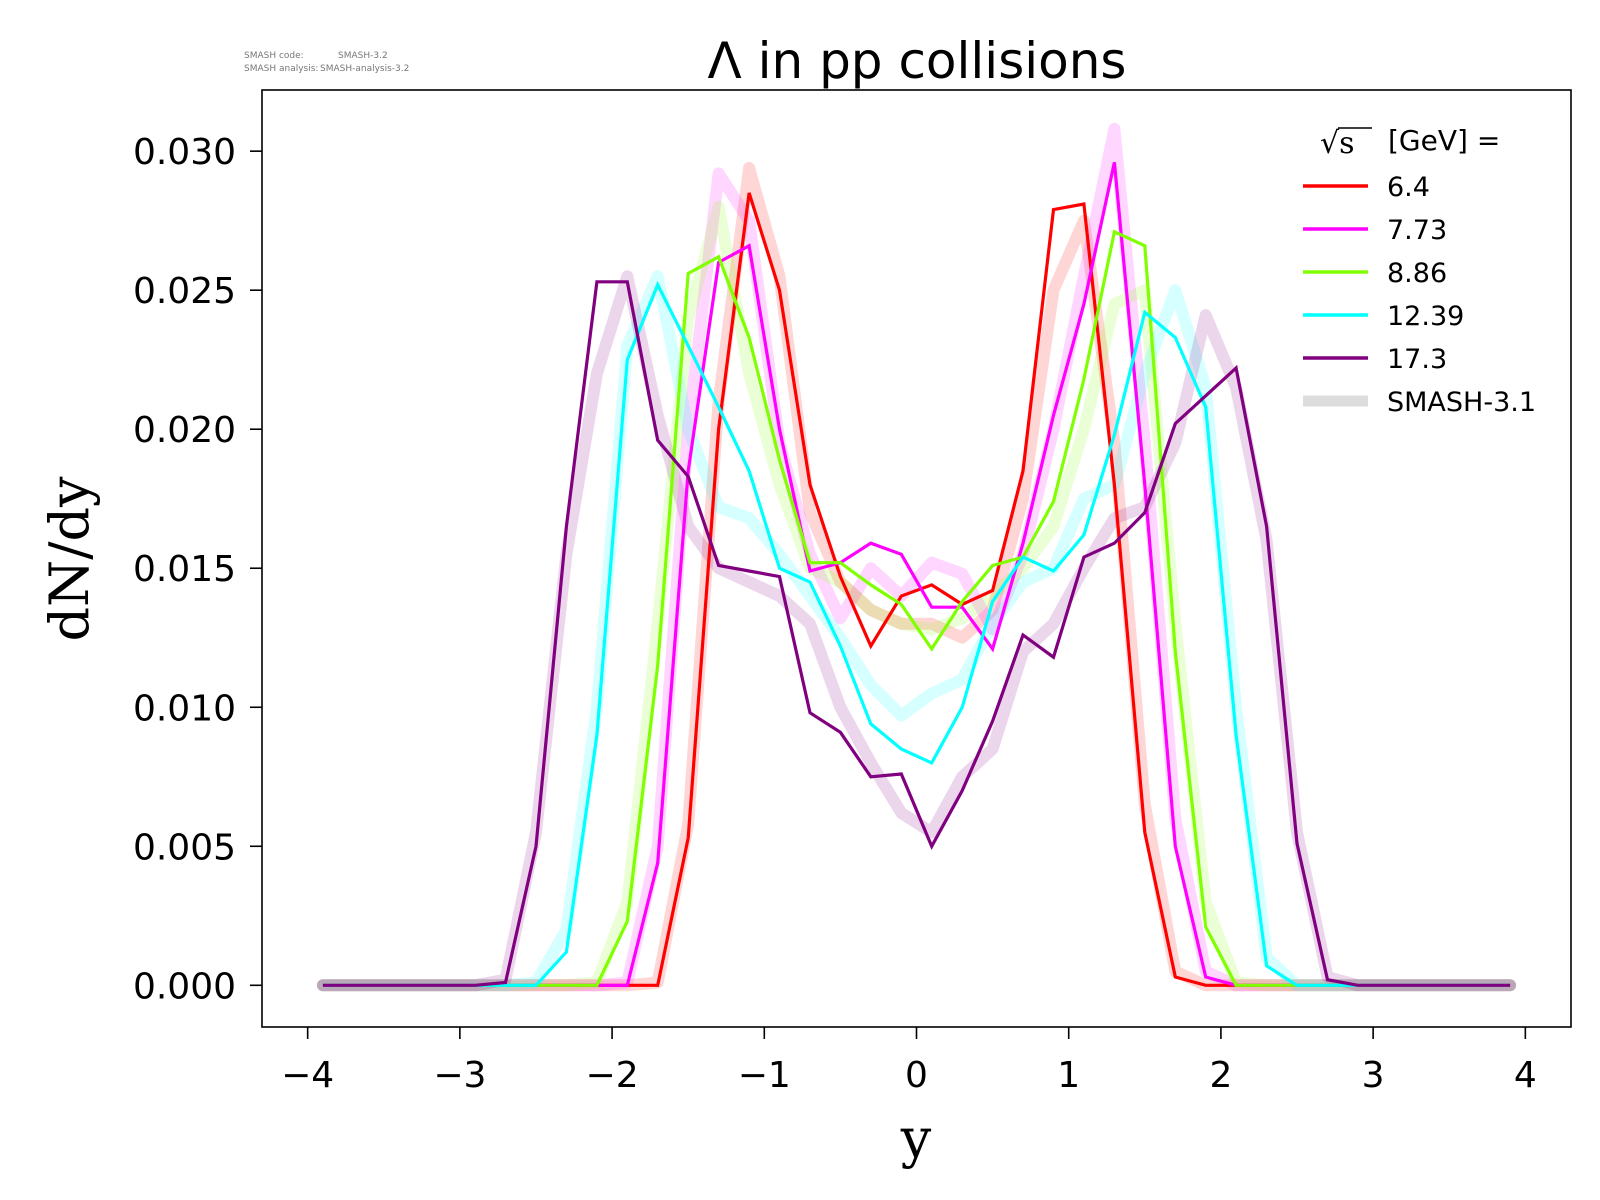 Image resolution: width=1600 pixels, height=1200 pixels. Describe the element at coordinates (1337, 143) in the screenshot. I see `legend-title-sqrt: √s` at that location.